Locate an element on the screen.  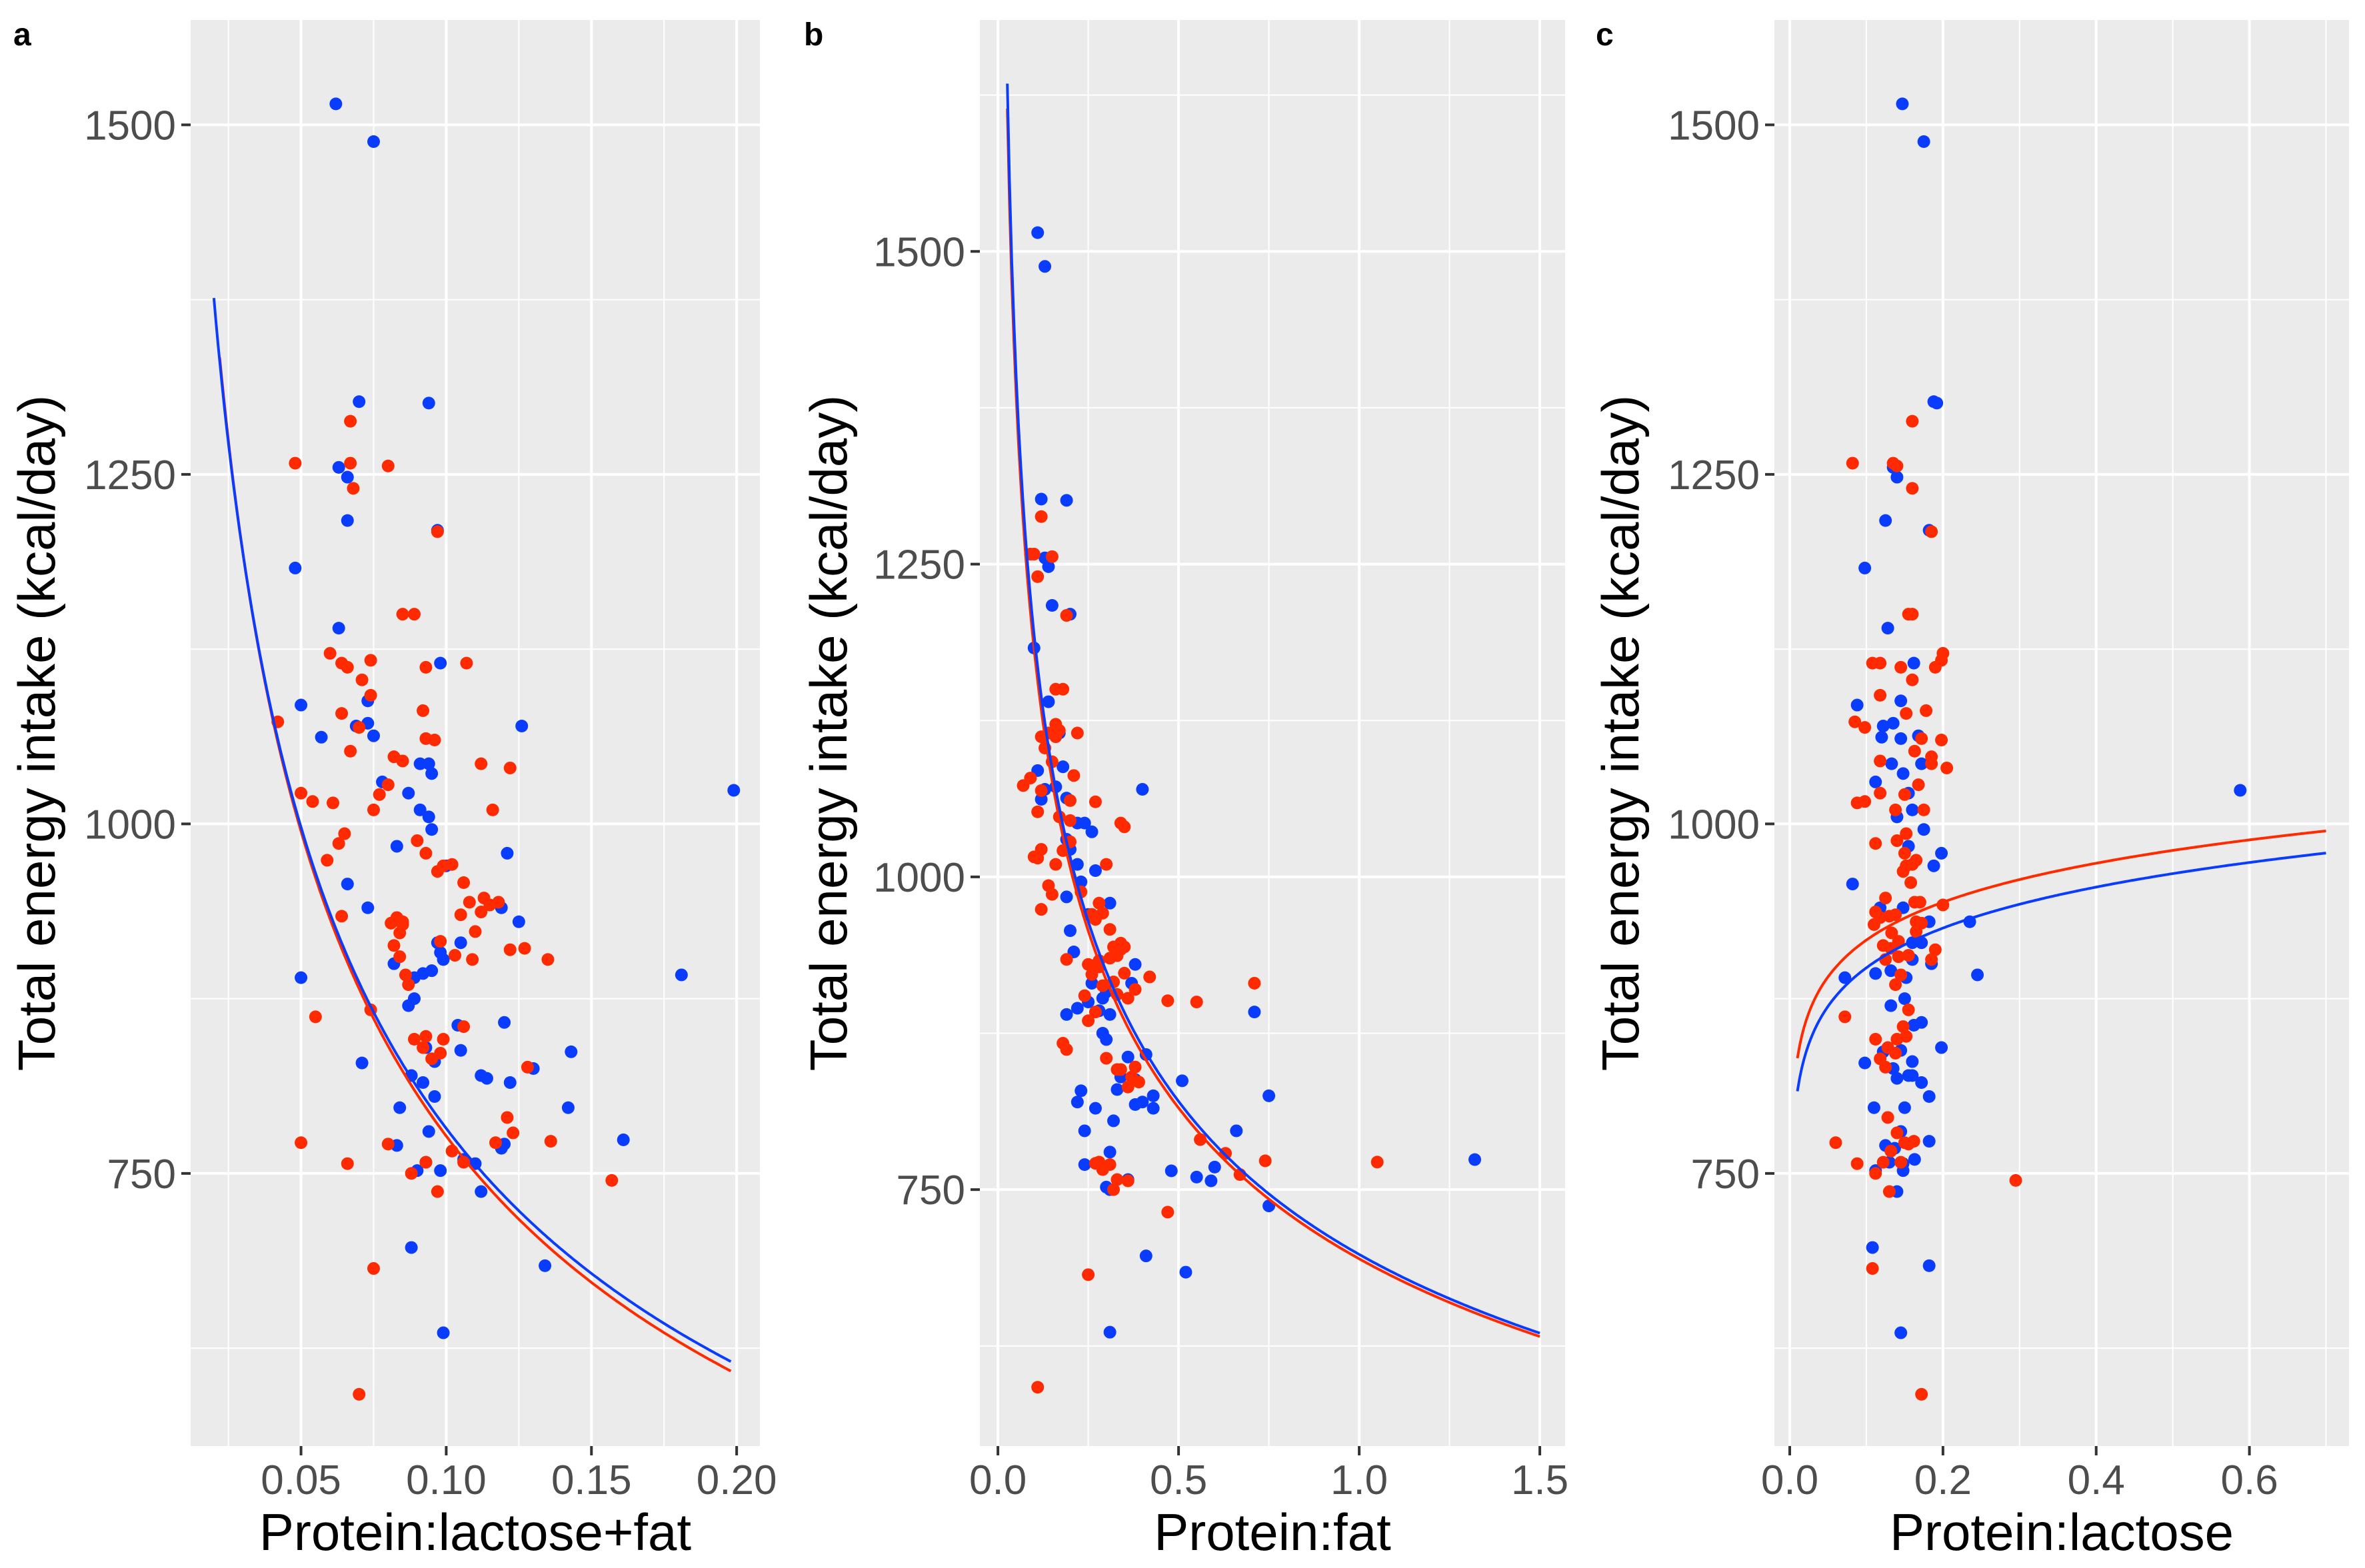
y-tick-label: 1500 is located at coordinates (1714, 126).